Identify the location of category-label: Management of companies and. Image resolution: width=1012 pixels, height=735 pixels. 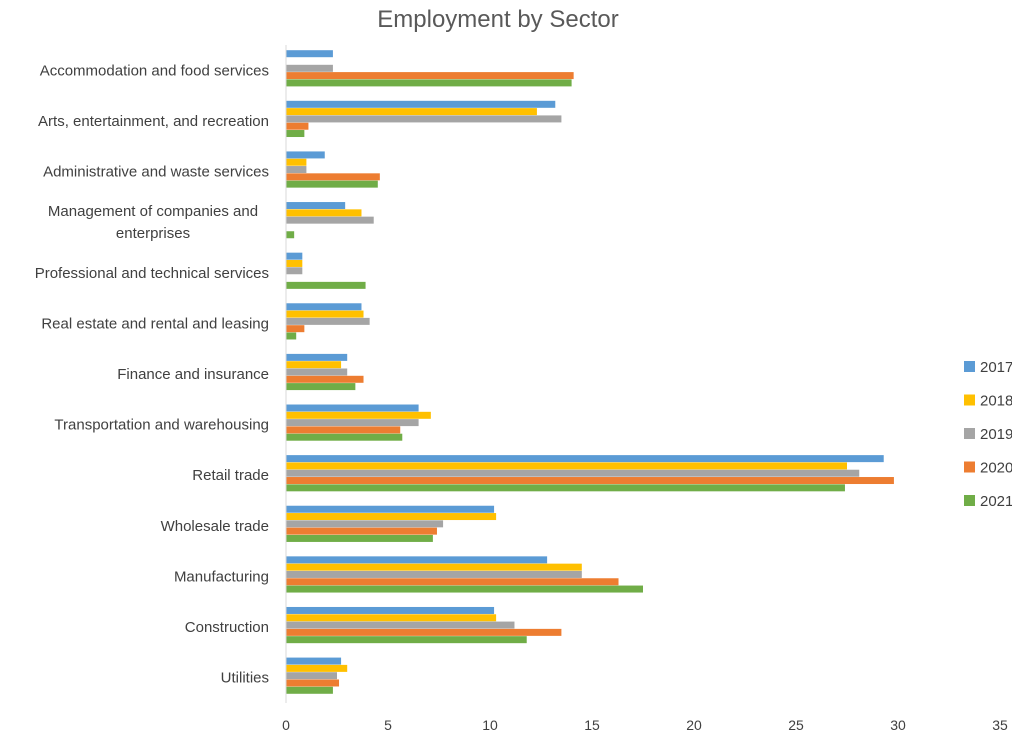
(153, 211).